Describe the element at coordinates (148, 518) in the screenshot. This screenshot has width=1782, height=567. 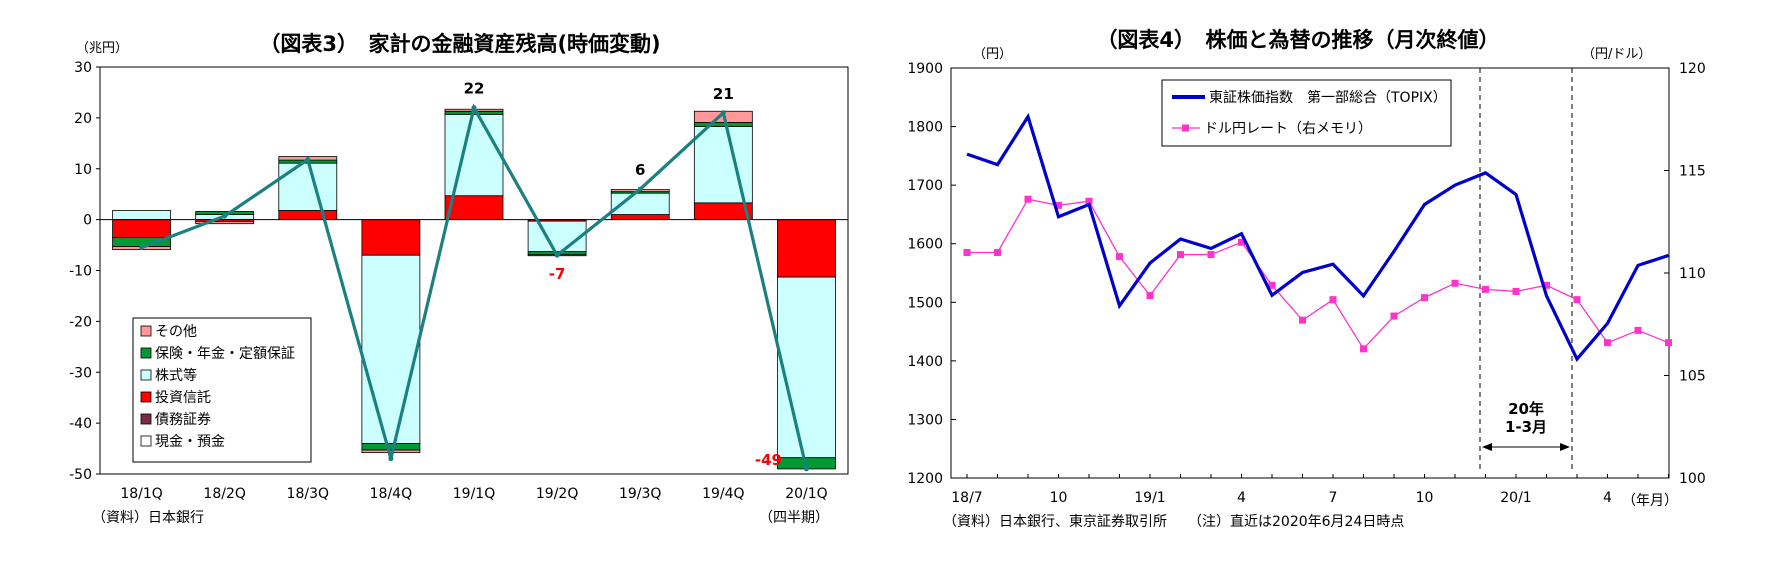
I see `source-note: （資料）日本銀行` at that location.